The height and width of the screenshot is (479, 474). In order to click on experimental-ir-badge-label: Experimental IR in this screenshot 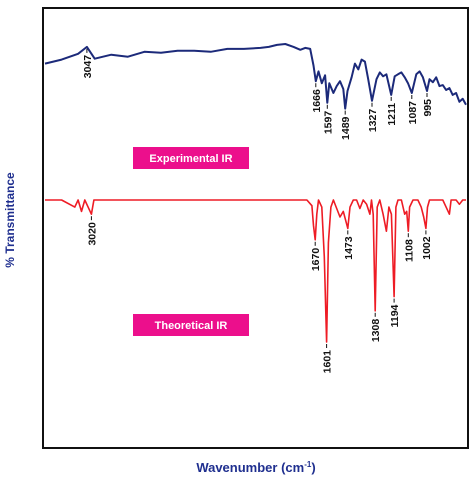, I will do `click(190, 159)`.